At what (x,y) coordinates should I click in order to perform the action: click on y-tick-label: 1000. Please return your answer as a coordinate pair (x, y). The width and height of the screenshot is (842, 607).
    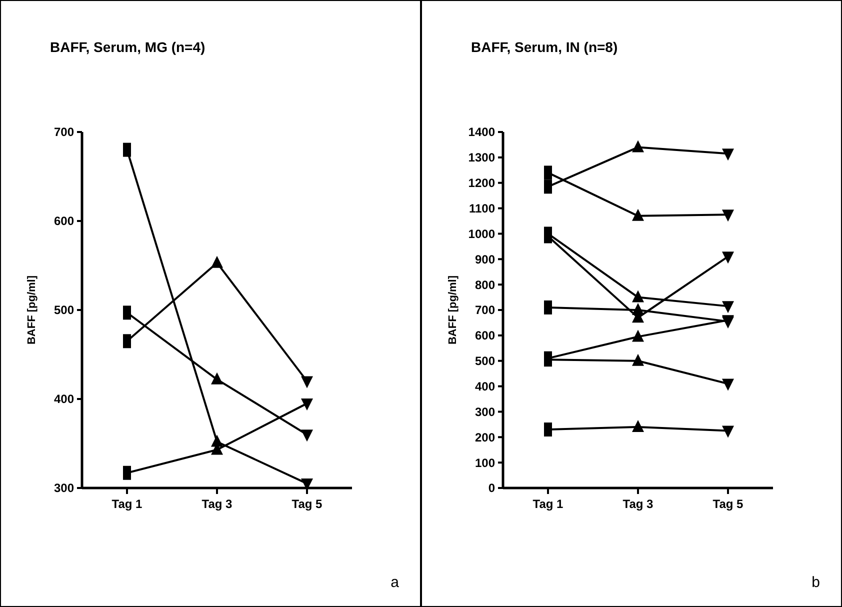
    Looking at the image, I should click on (482, 233).